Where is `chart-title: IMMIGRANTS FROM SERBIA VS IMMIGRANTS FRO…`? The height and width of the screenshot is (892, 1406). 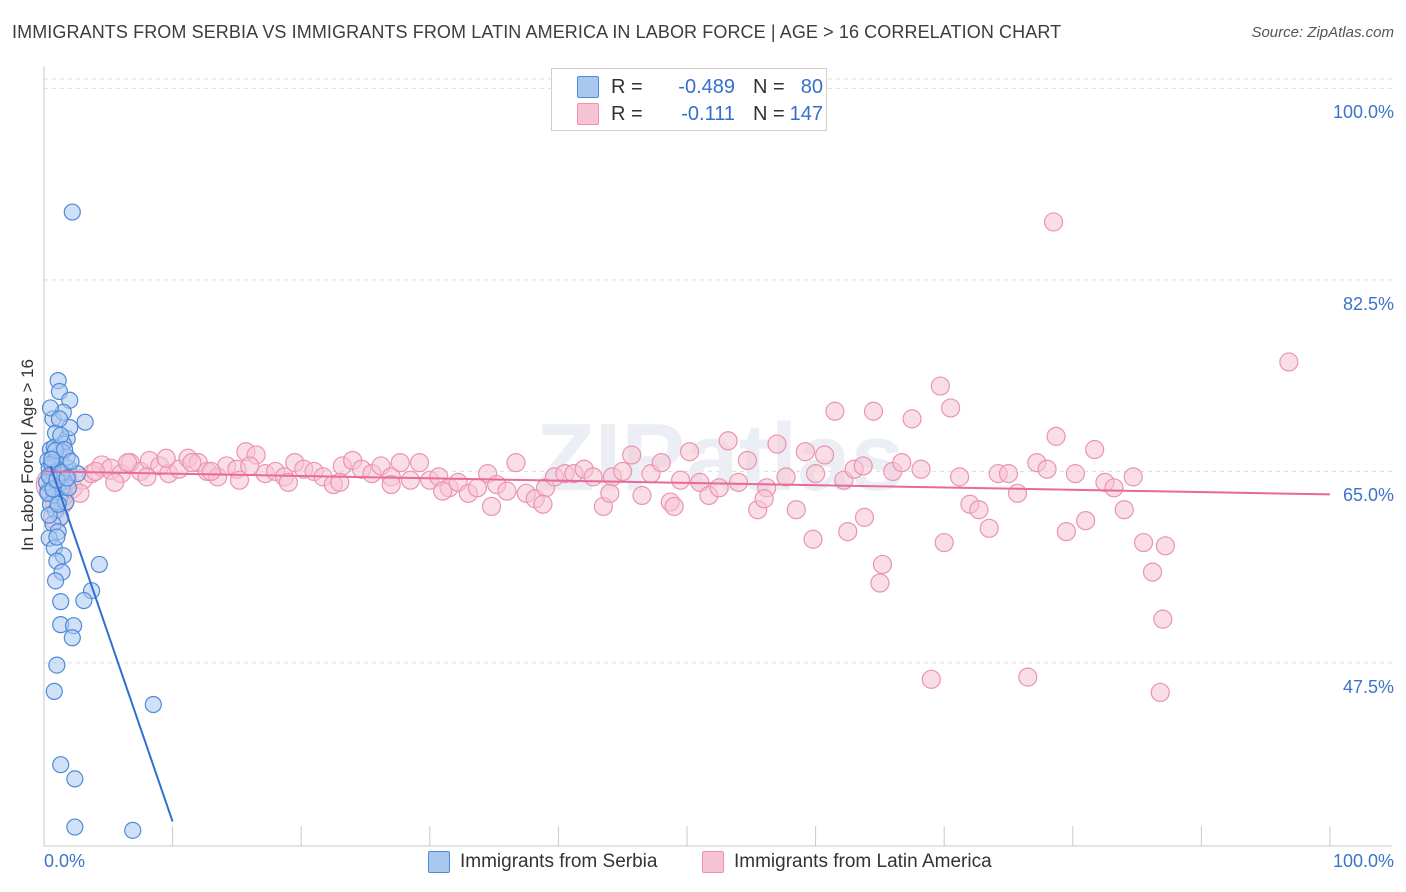
chart-title: IMMIGRANTS FROM SERBIA VS IMMIGRANTS FRO… is located at coordinates (537, 32).